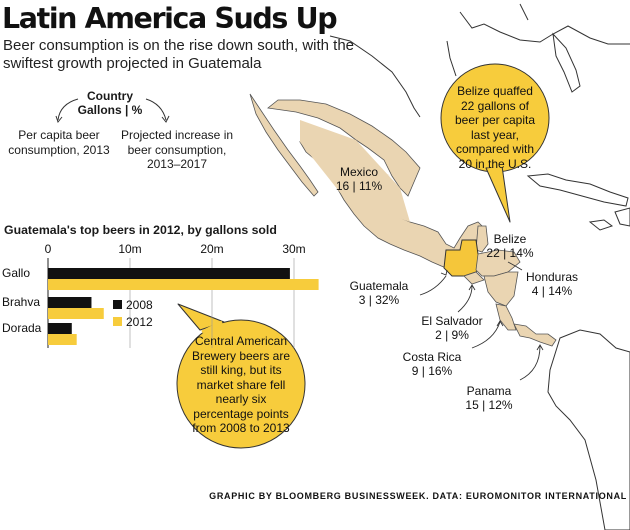 The image size is (630, 530). Describe the element at coordinates (16, 273) in the screenshot. I see `category-label-gallo: Gallo` at that location.